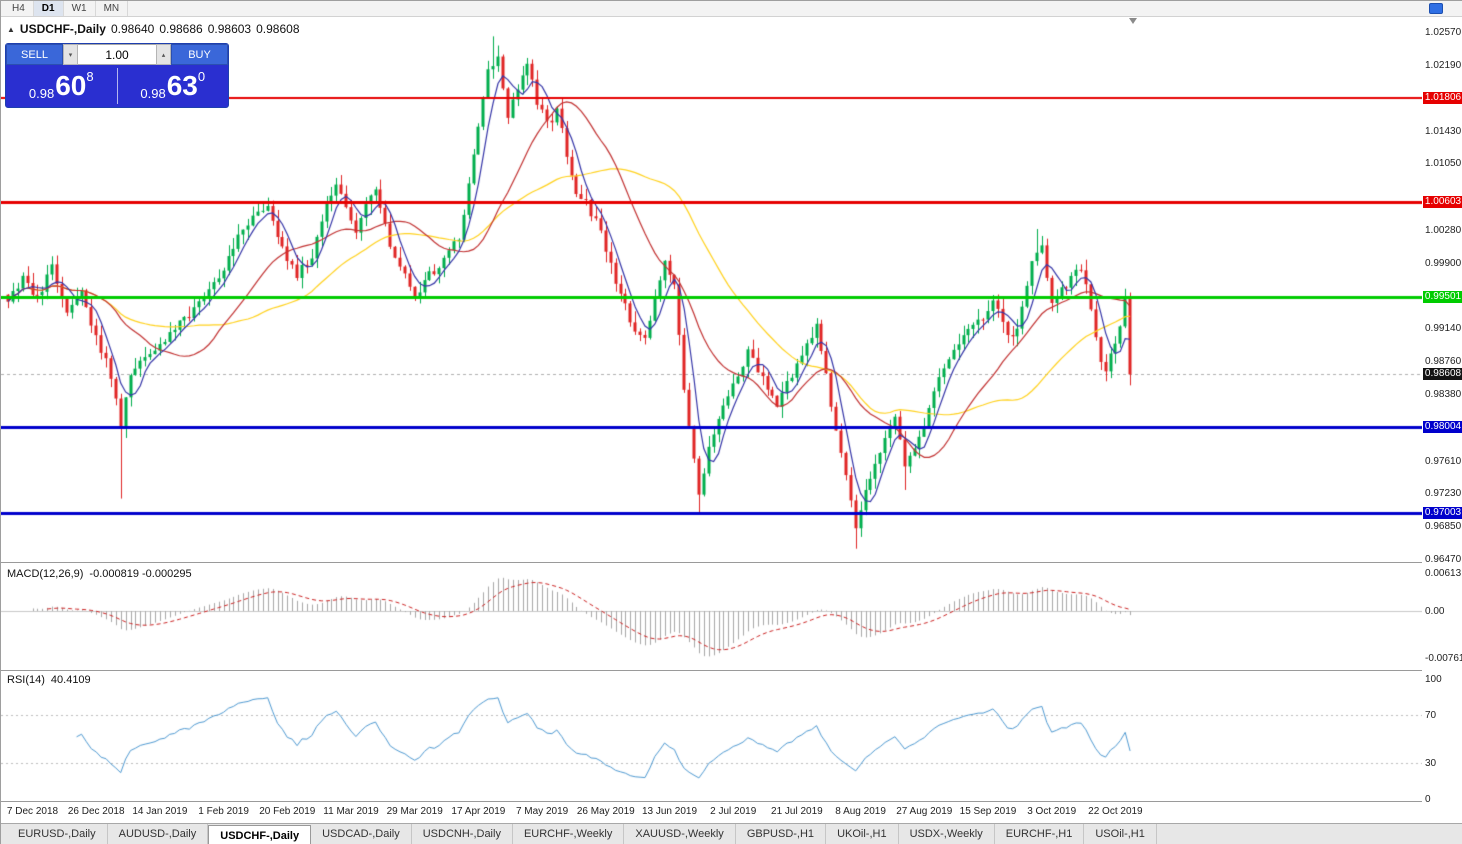 The image size is (1462, 844). What do you see at coordinates (96, 811) in the screenshot?
I see `time-axis-label: 26 Dec 2018` at bounding box center [96, 811].